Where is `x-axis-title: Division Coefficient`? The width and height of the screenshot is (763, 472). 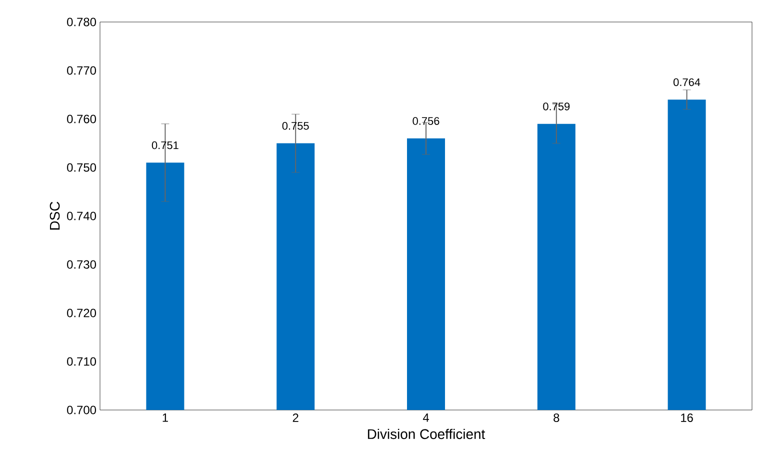
x-axis-title: Division Coefficient is located at coordinates (427, 434).